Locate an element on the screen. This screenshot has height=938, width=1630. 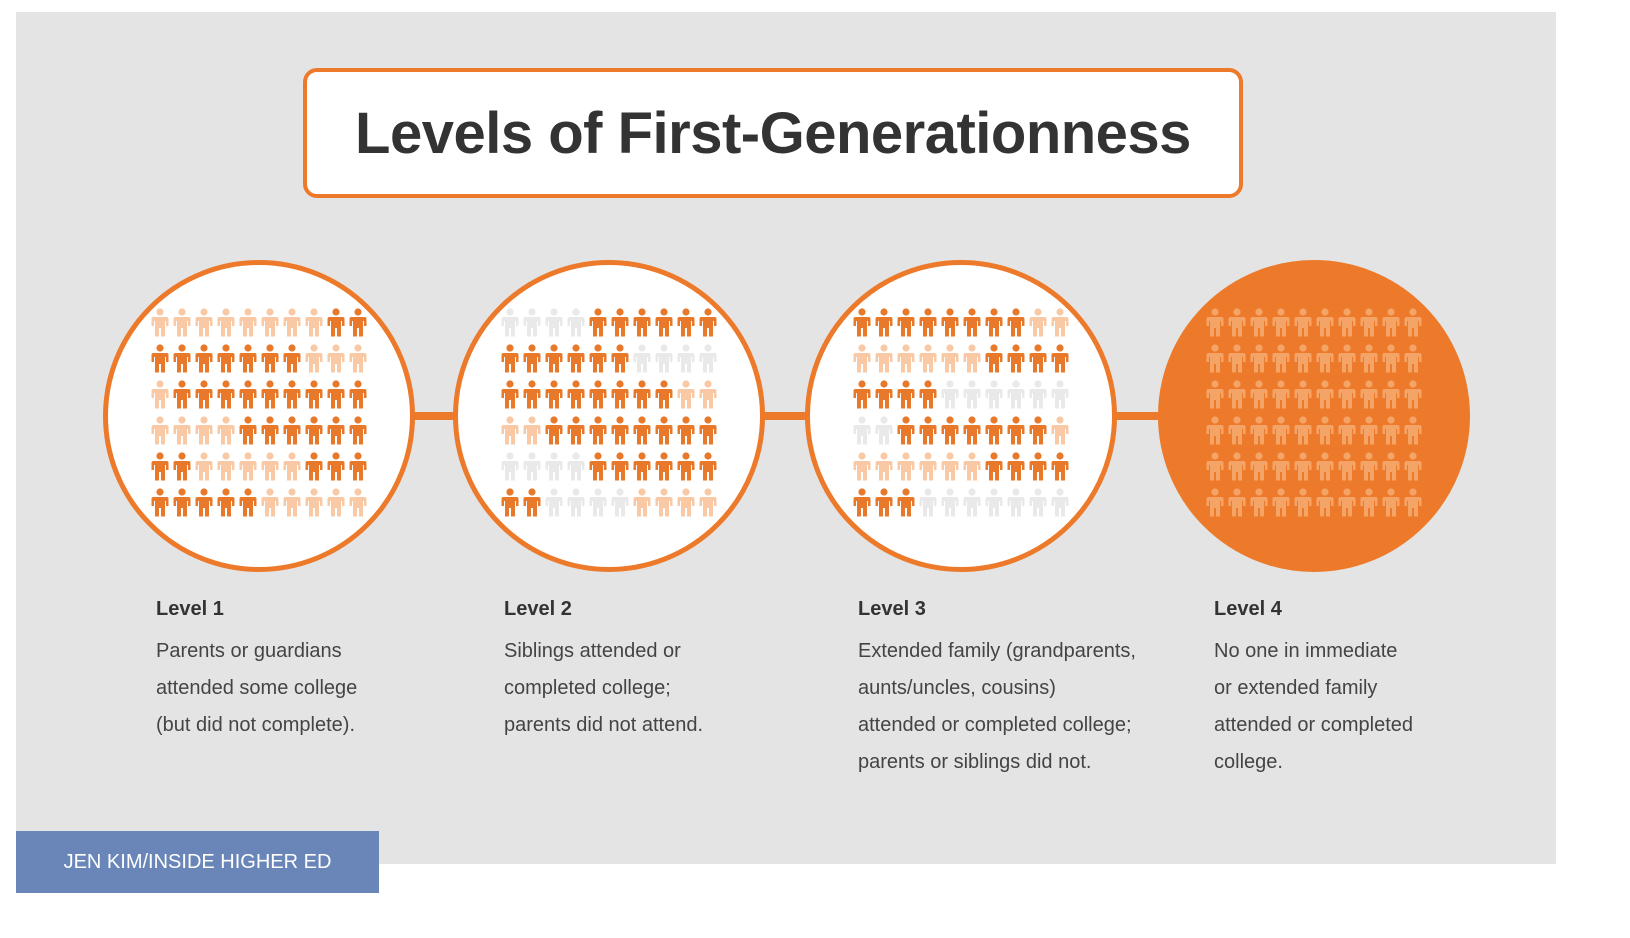
level-1-label: Level 1 is located at coordinates (190, 609).